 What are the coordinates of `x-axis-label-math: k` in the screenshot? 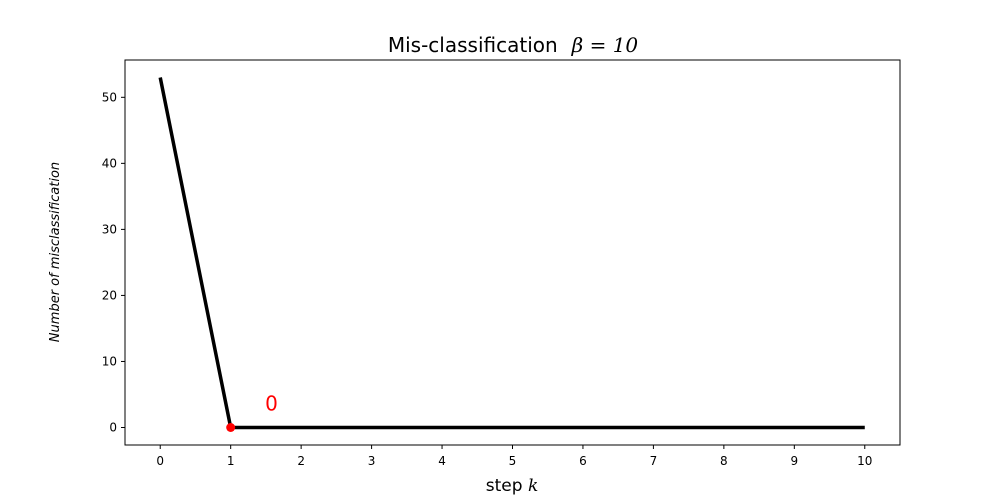 It's located at (533, 486).